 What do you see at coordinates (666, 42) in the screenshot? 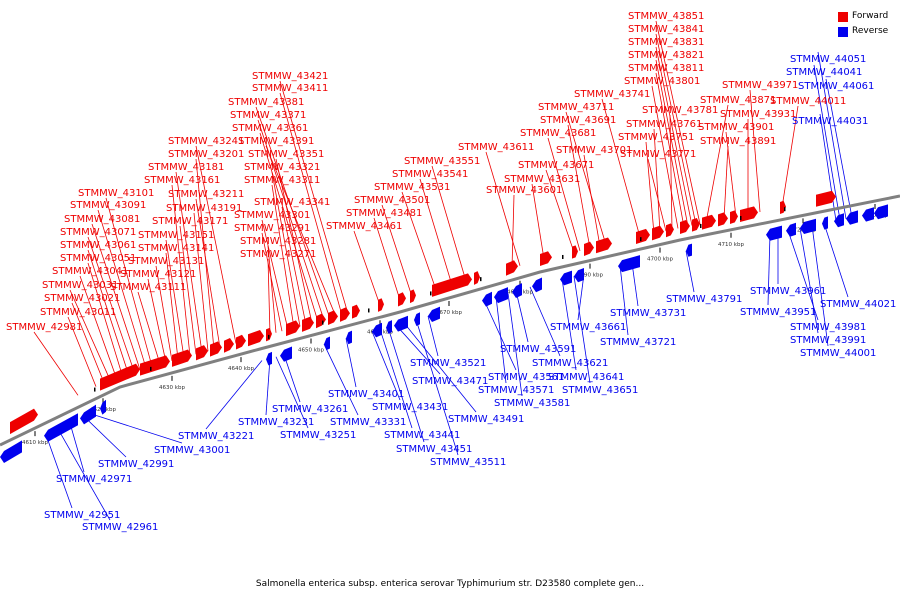
I see `gene-label: STMMW_43831` at bounding box center [666, 42].